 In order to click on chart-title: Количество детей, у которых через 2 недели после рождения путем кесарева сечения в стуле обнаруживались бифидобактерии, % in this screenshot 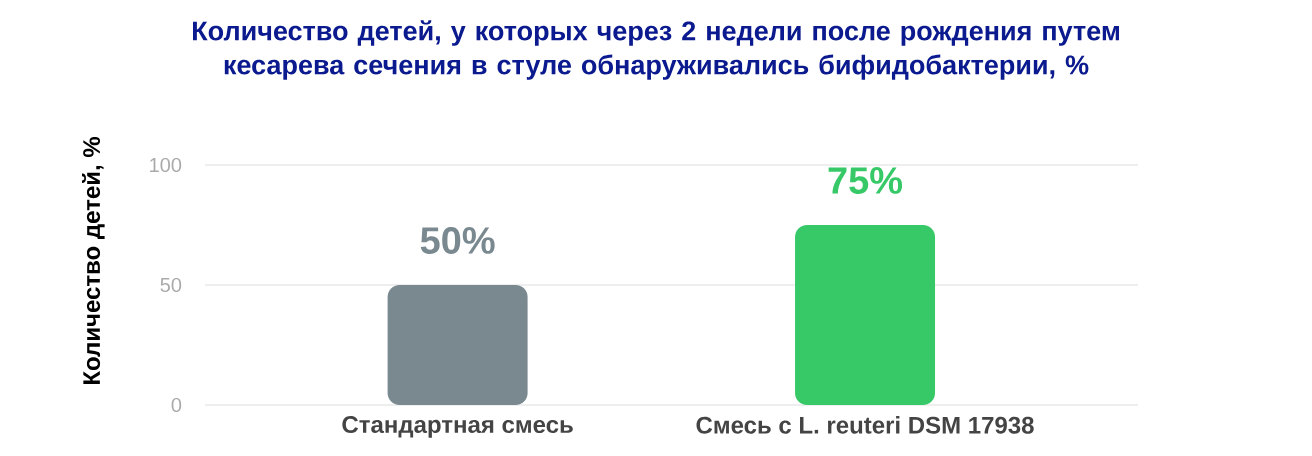, I will do `click(656, 50)`.